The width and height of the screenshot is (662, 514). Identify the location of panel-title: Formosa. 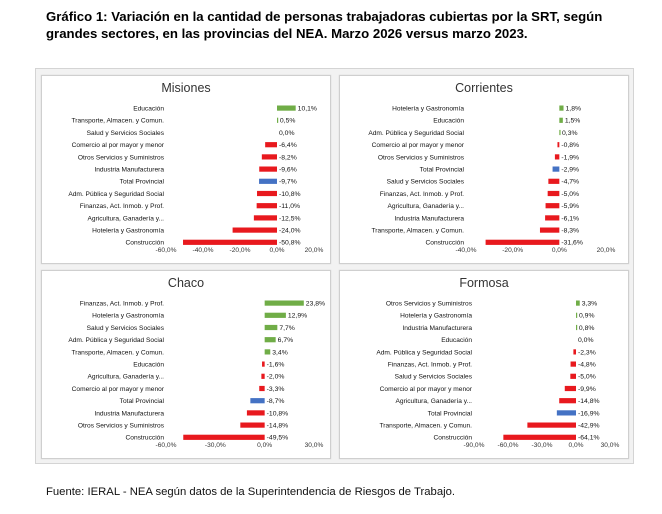
(483, 283).